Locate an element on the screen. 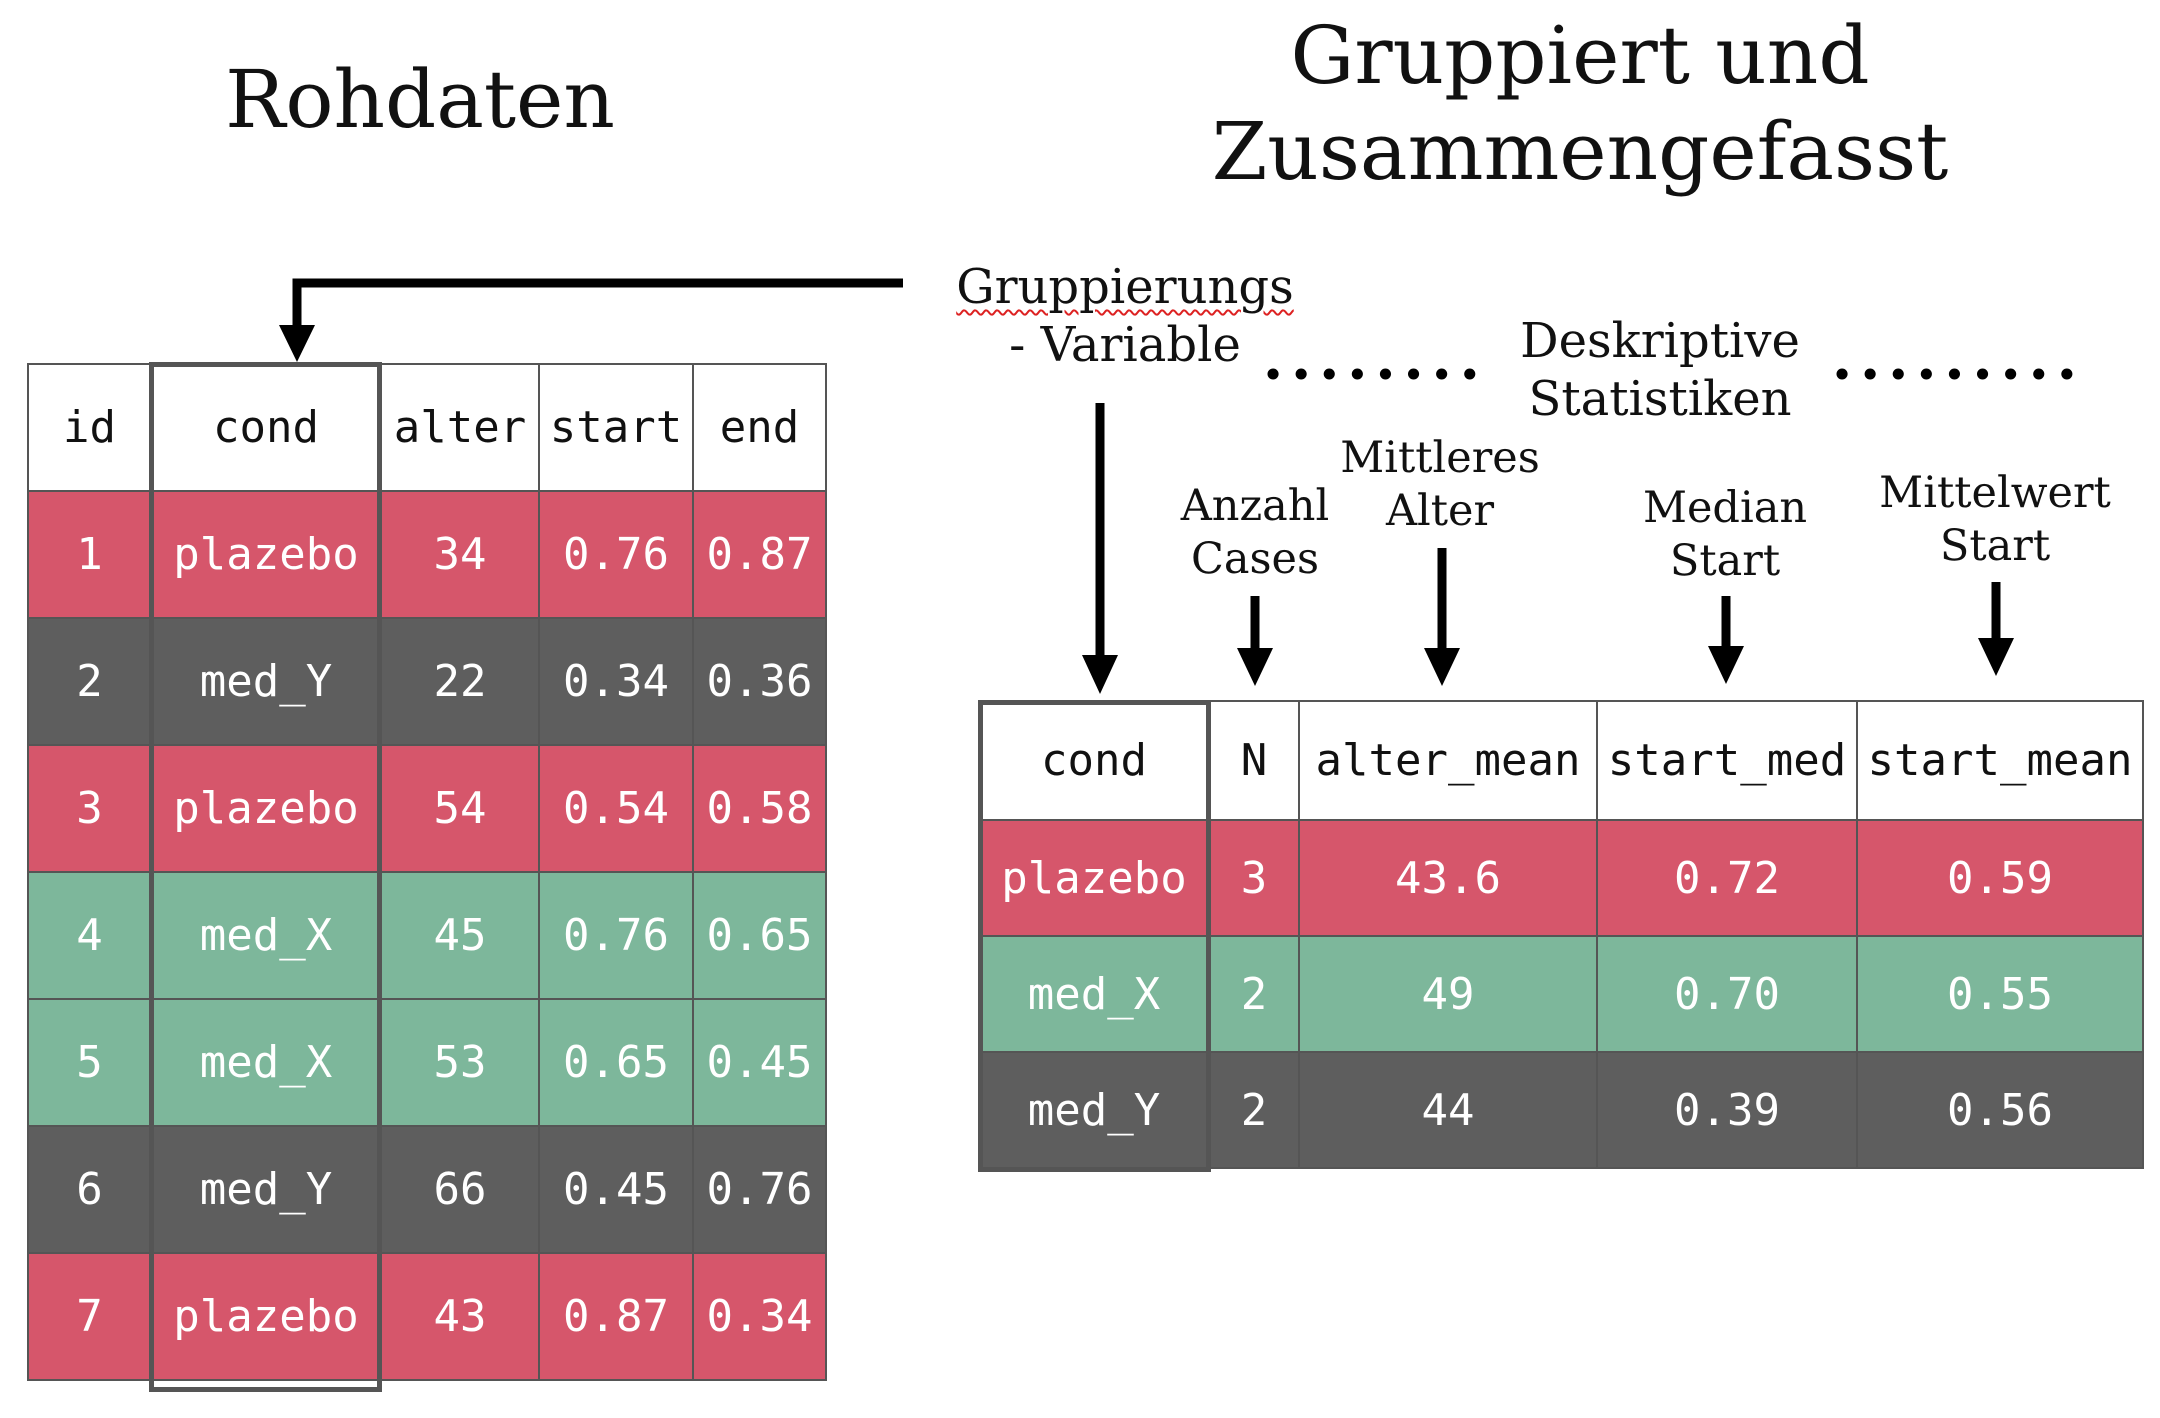 The width and height of the screenshot is (2160, 1418). descriptive-statistics-line1: Deskriptive is located at coordinates (1660, 341).